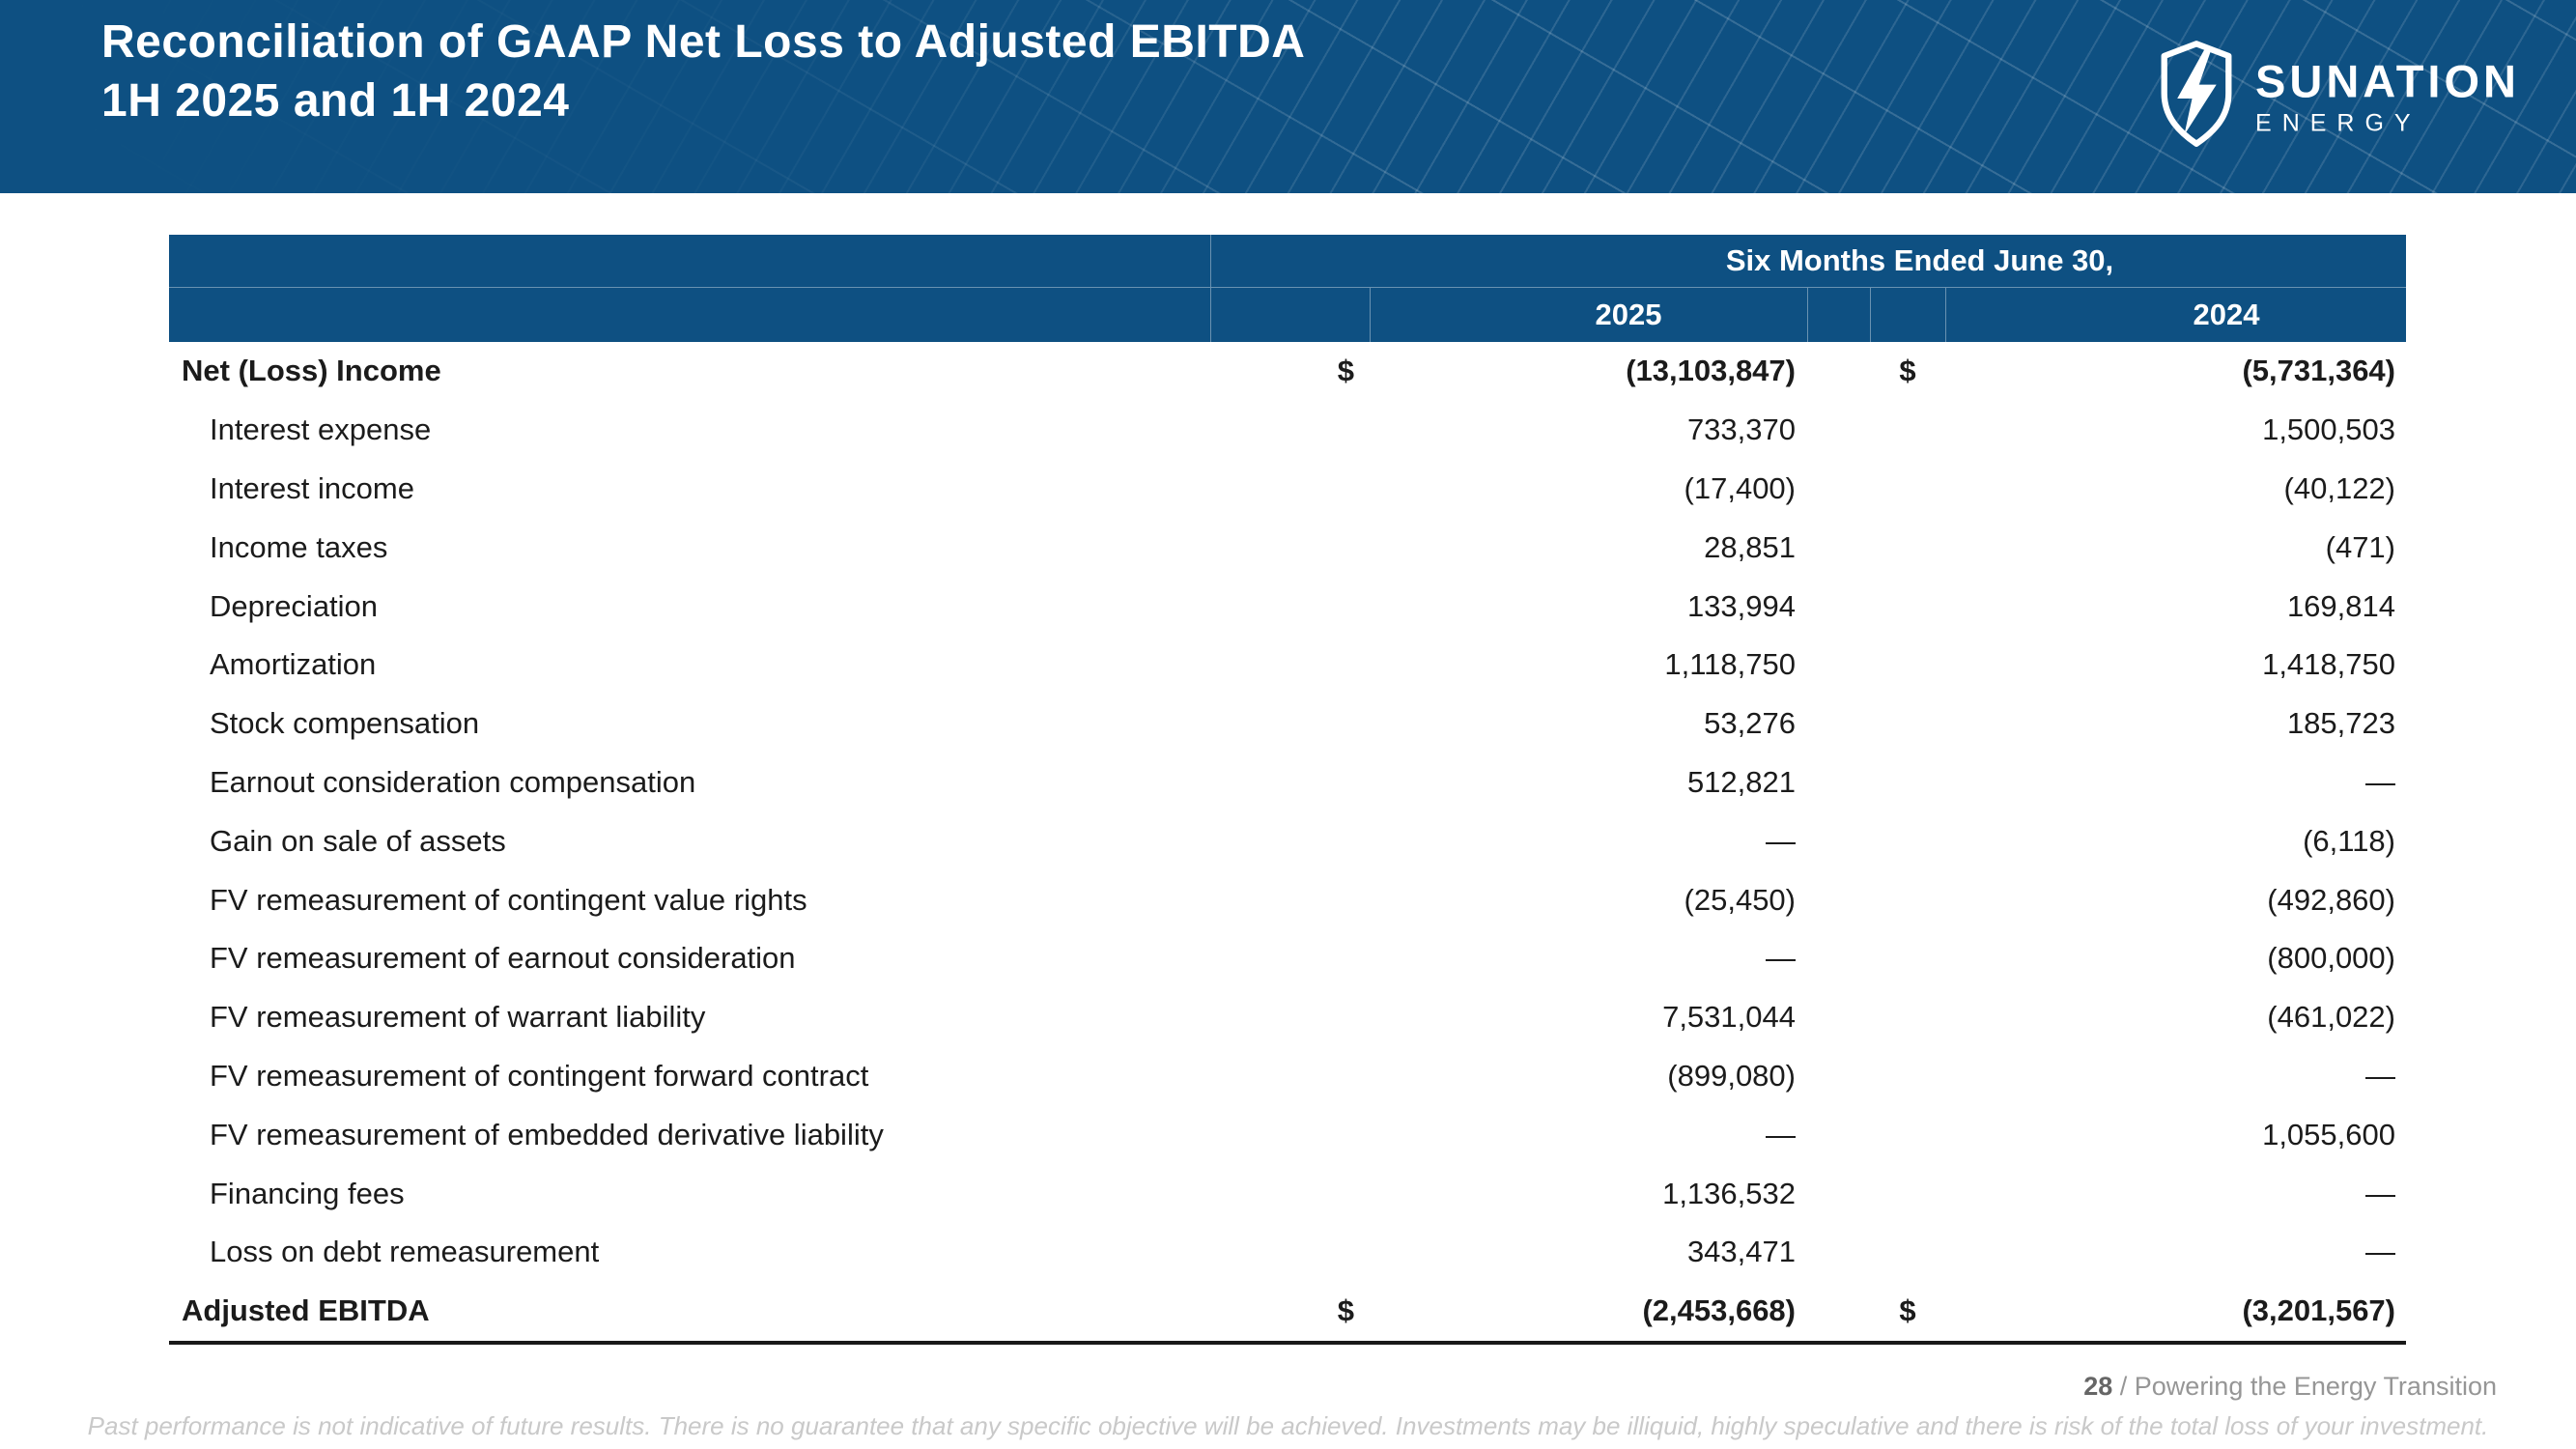  Describe the element at coordinates (2328, 664) in the screenshot. I see `value-2024: 1,418,750` at that location.